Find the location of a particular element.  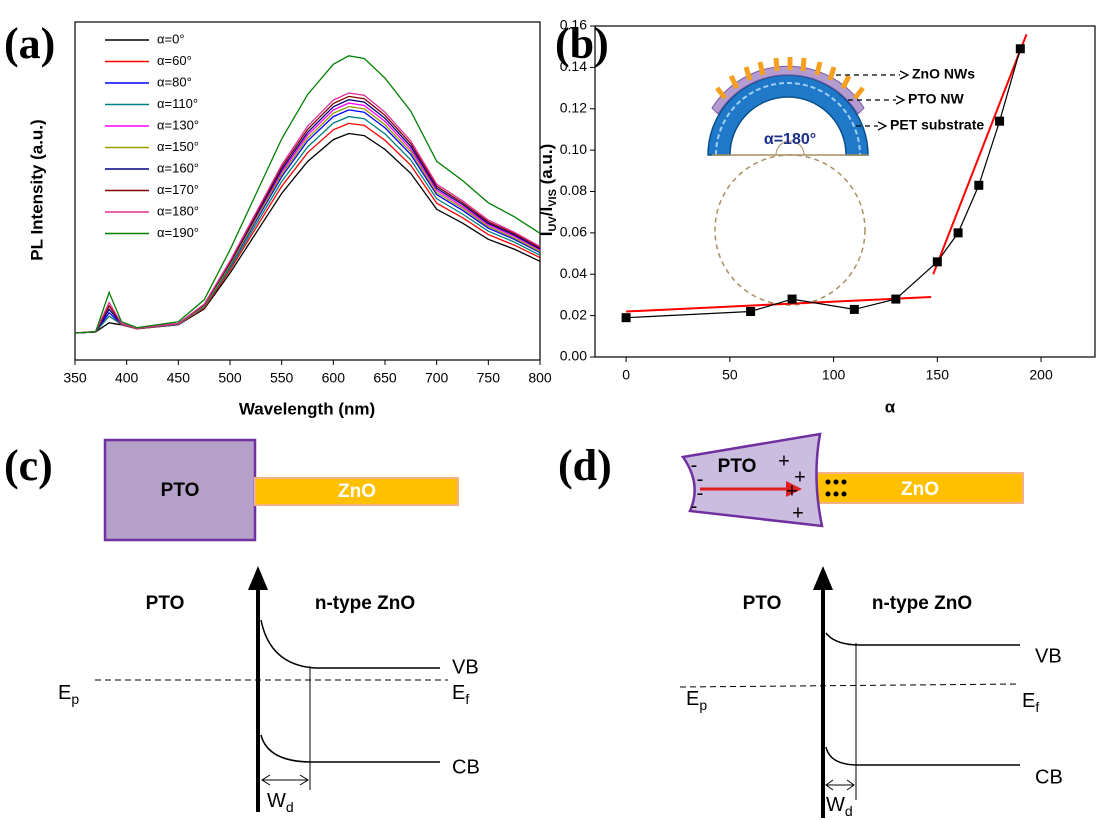

legend-label: α=150° is located at coordinates (178, 146).